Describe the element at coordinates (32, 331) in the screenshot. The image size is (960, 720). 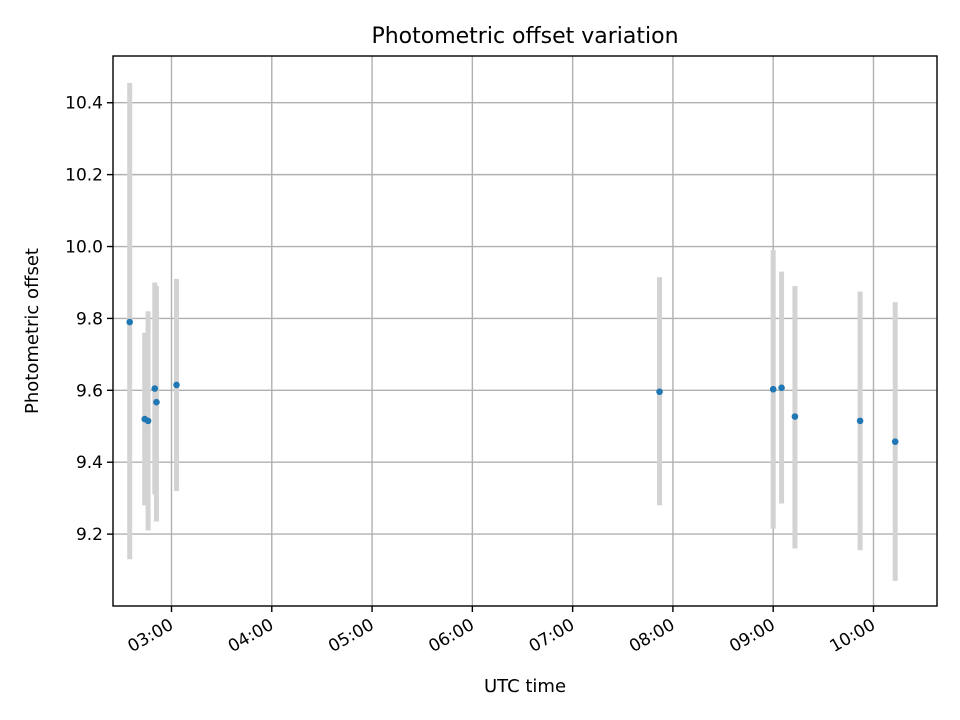
I see `y-axis-label: Photometric offset` at that location.